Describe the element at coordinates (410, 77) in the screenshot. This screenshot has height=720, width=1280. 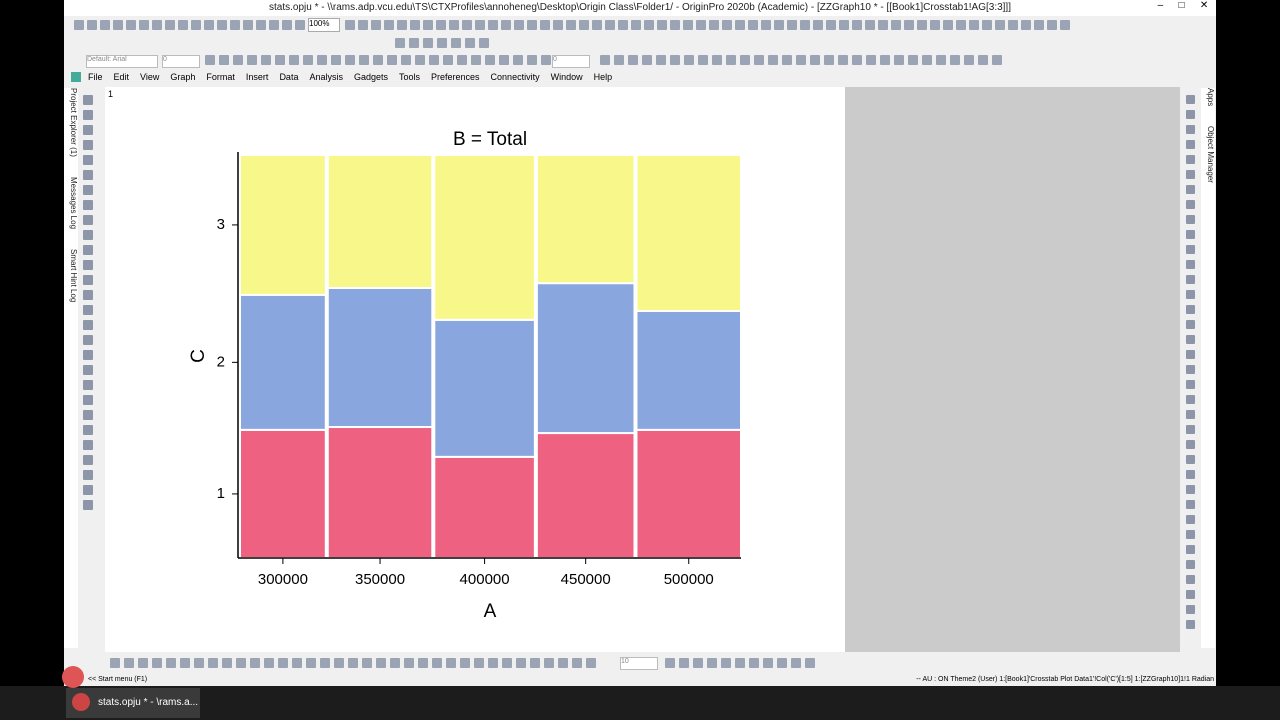
I see `menu-item: Tools` at that location.